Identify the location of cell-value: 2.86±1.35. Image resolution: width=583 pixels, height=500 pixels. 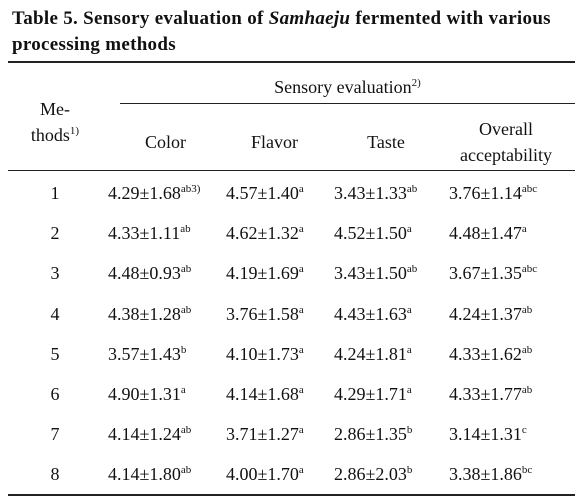
(370, 434).